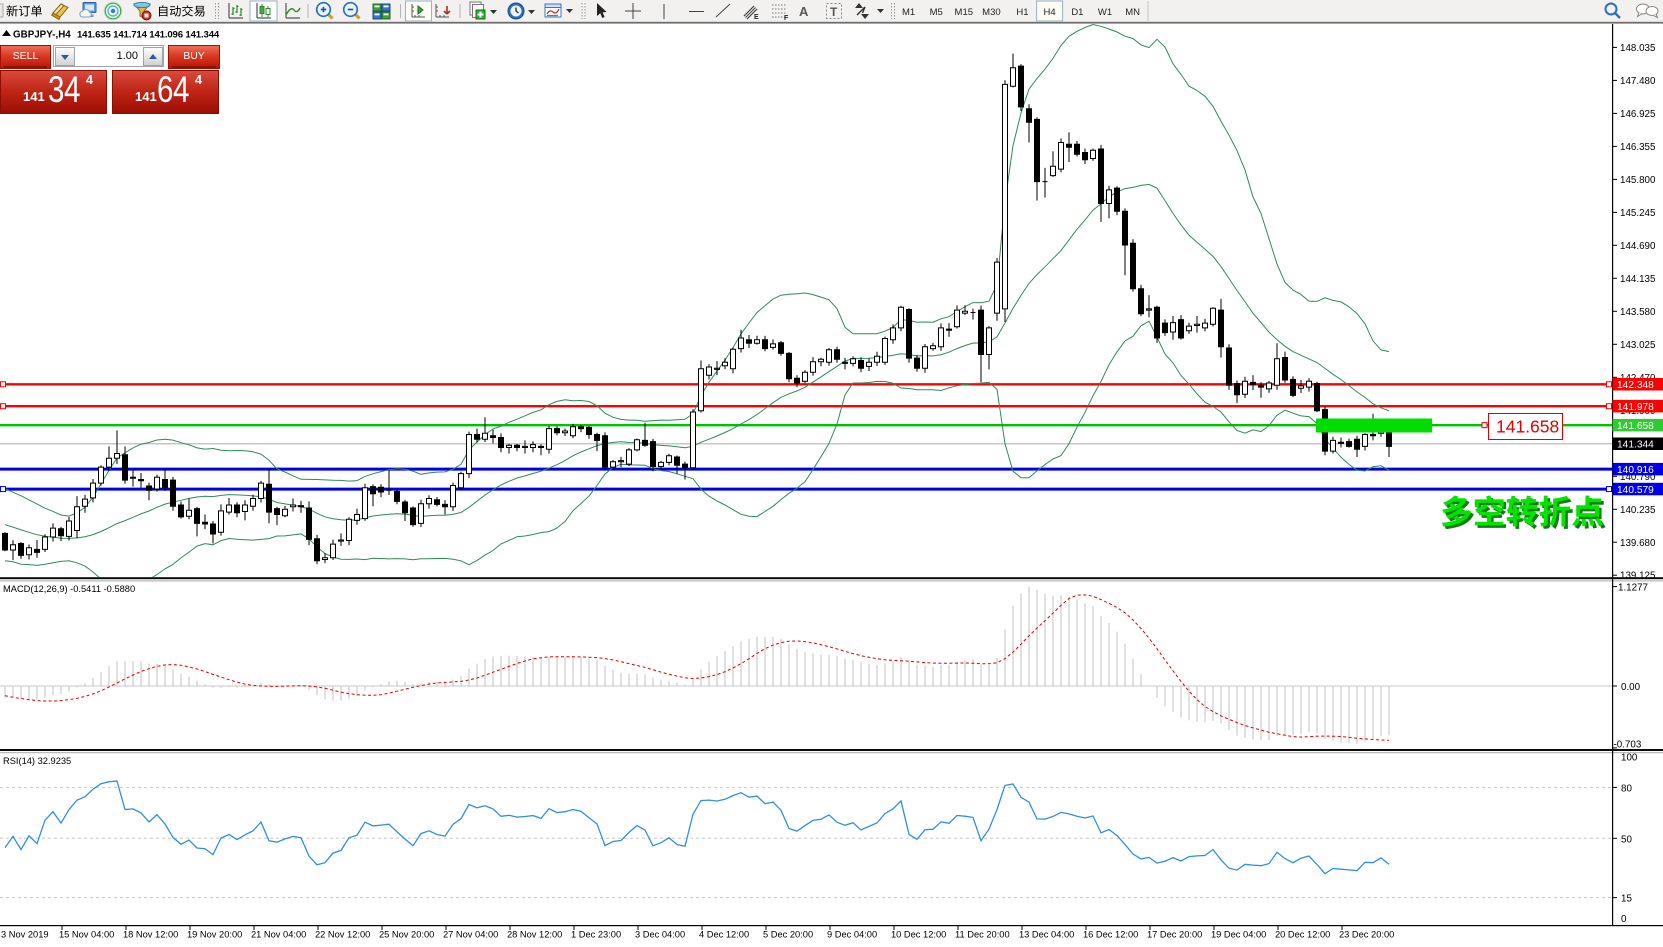 Image resolution: width=1663 pixels, height=947 pixels. What do you see at coordinates (936, 12) in the screenshot?
I see `svg-text: M5` at bounding box center [936, 12].